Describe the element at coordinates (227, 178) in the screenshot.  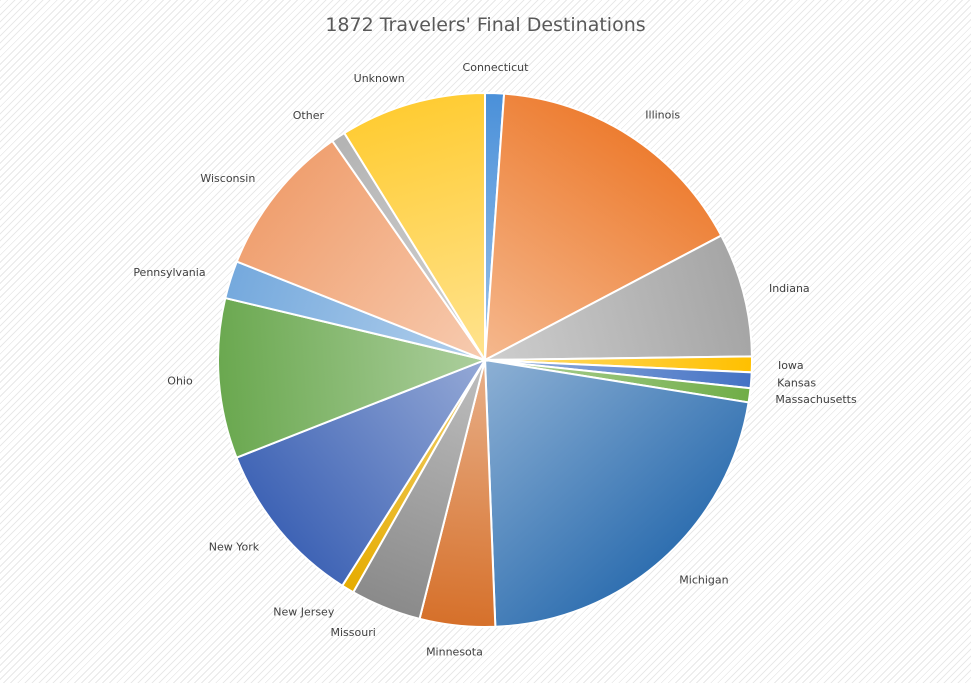
I see `label-wisconsin: Wisconsin` at that location.